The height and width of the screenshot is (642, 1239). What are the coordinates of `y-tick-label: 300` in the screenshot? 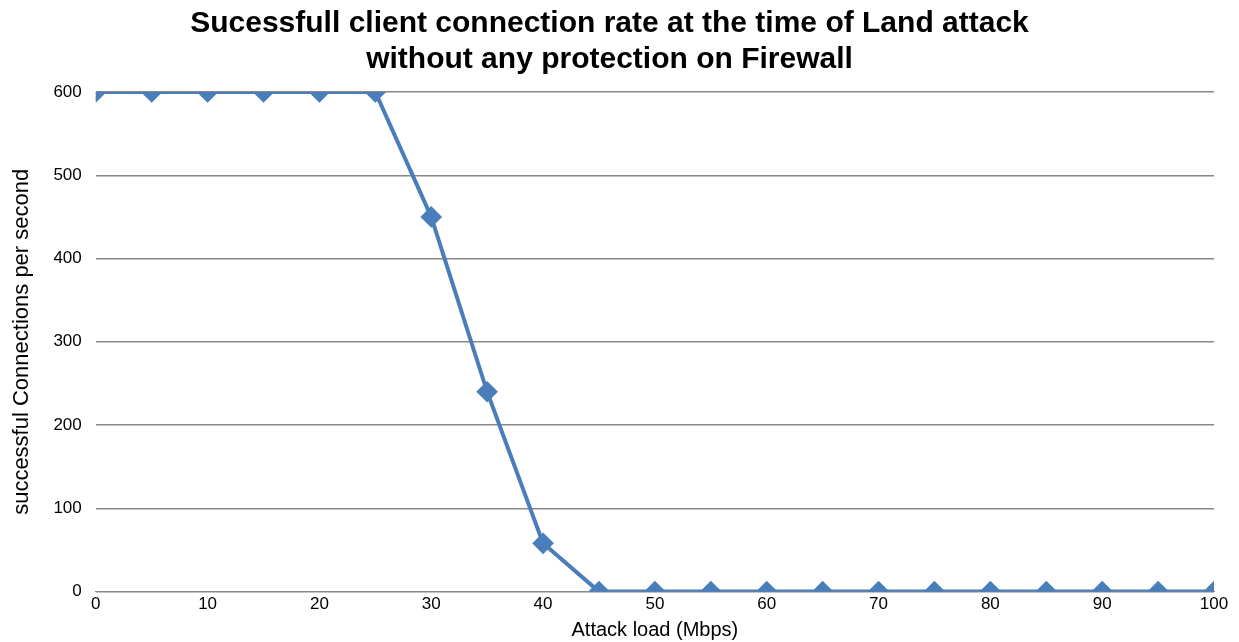 It's located at (67, 341).